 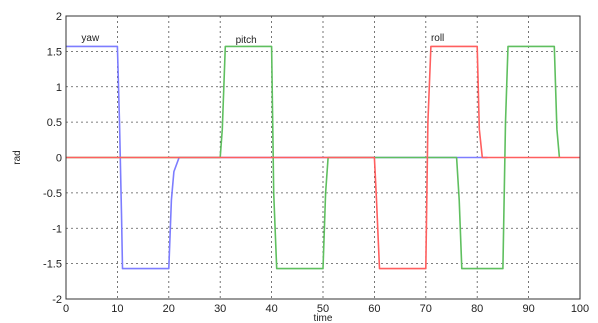 I want to click on x-tick-label: 30, so click(x=220, y=309).